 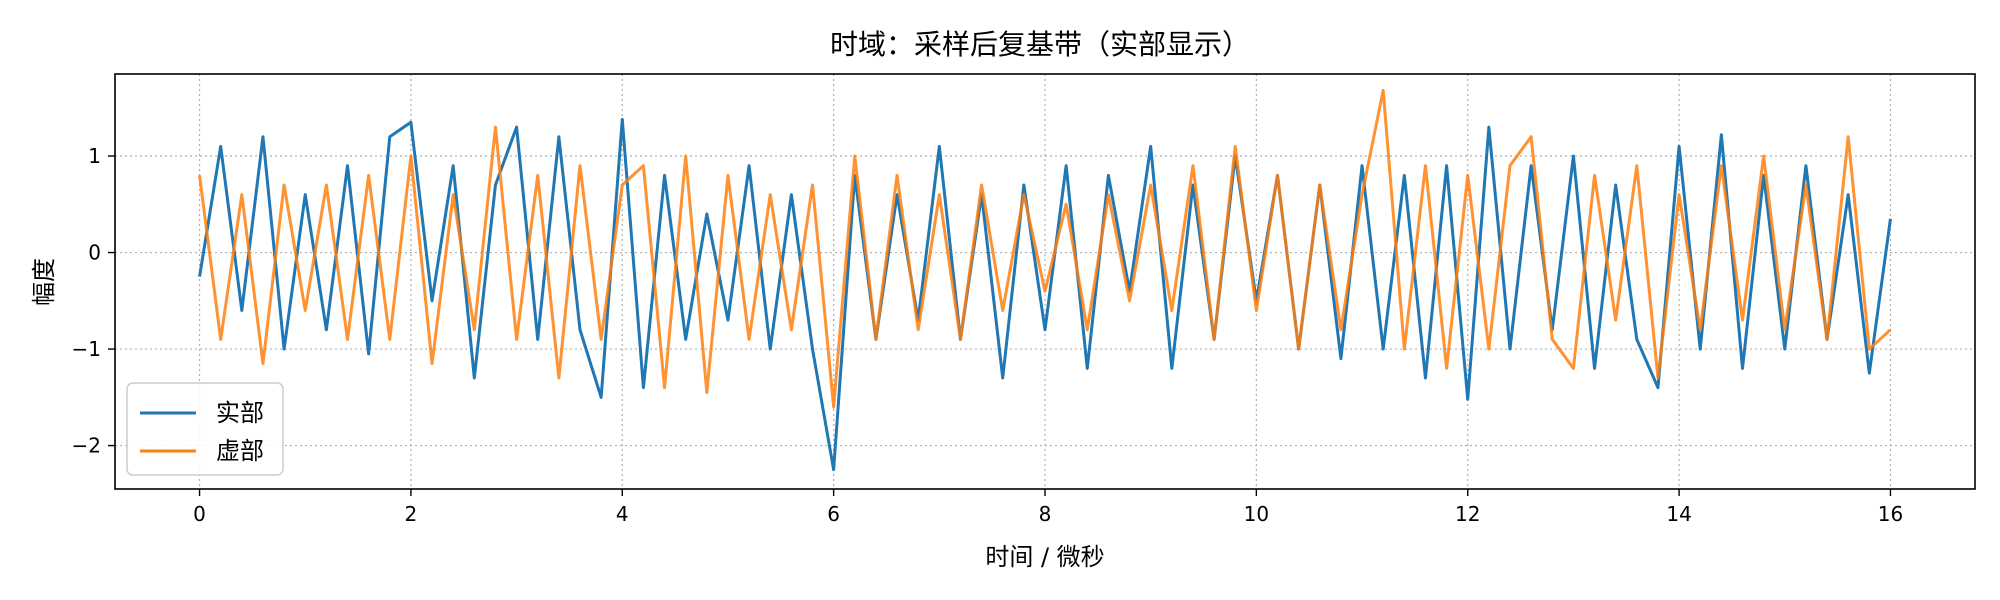 What do you see at coordinates (94, 156) in the screenshot?
I see `y-tick-label: 1` at bounding box center [94, 156].